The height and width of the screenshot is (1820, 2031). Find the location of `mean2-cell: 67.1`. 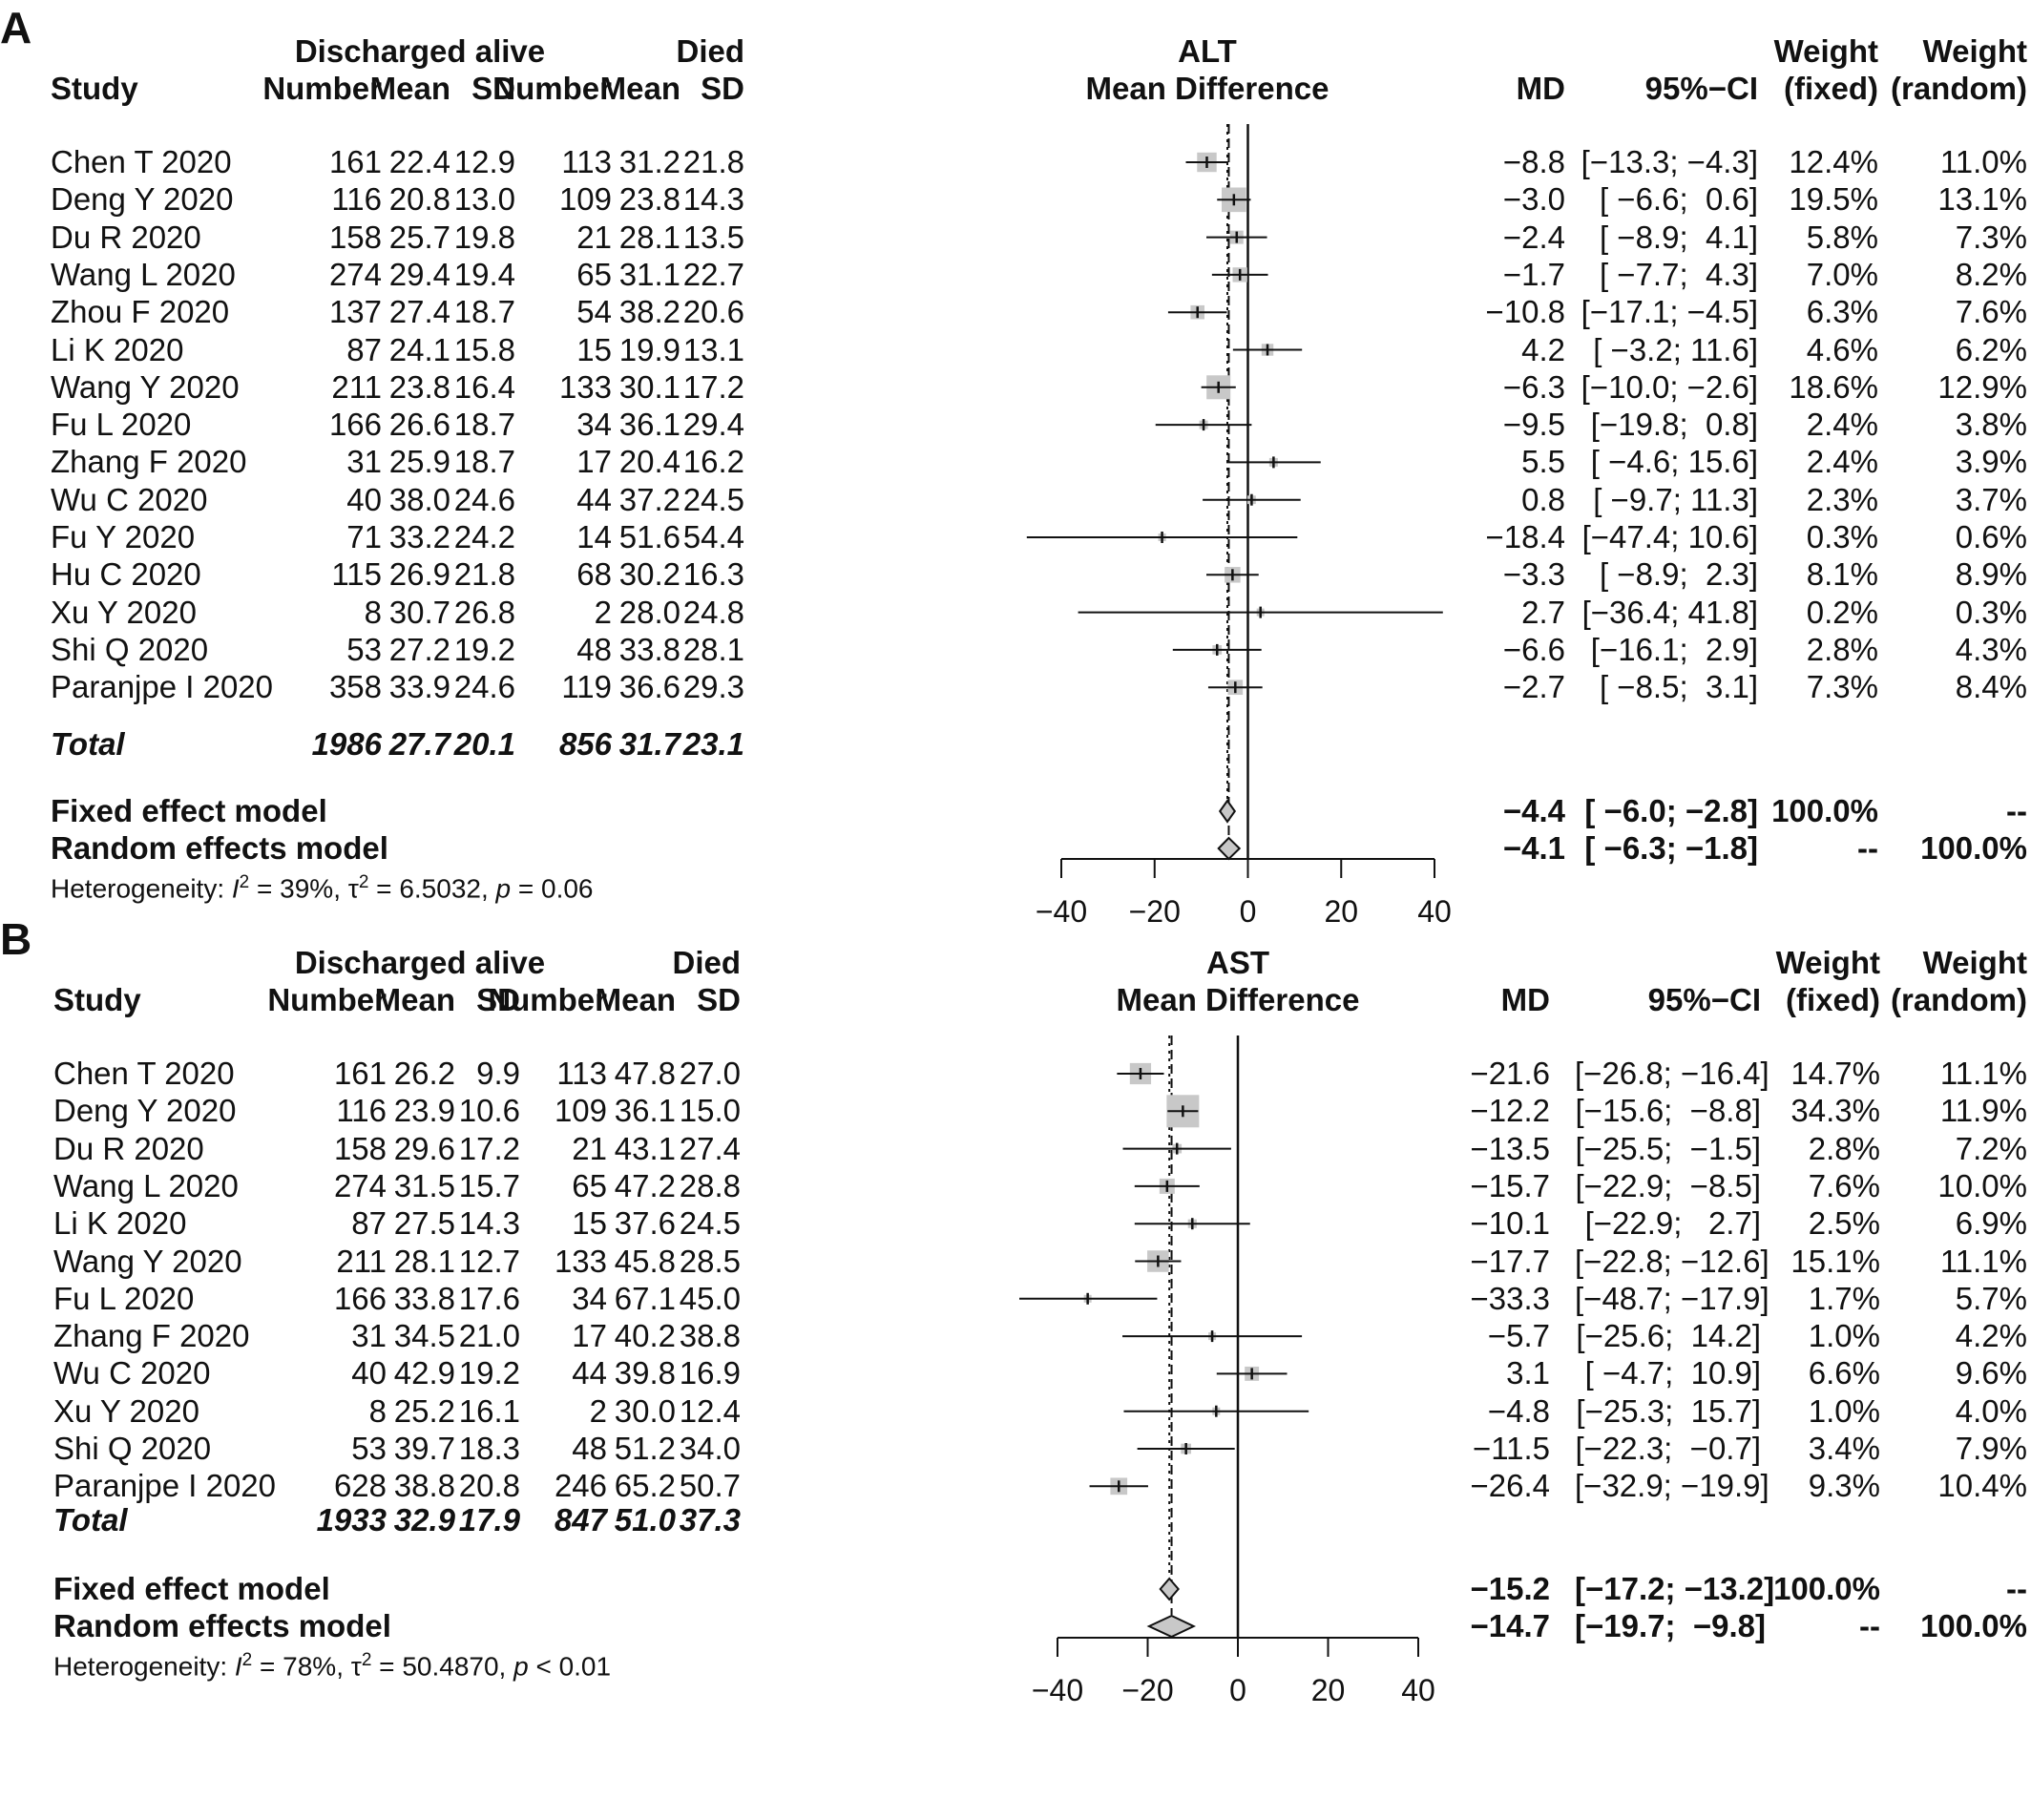

mean2-cell: 67.1 is located at coordinates (645, 1298).